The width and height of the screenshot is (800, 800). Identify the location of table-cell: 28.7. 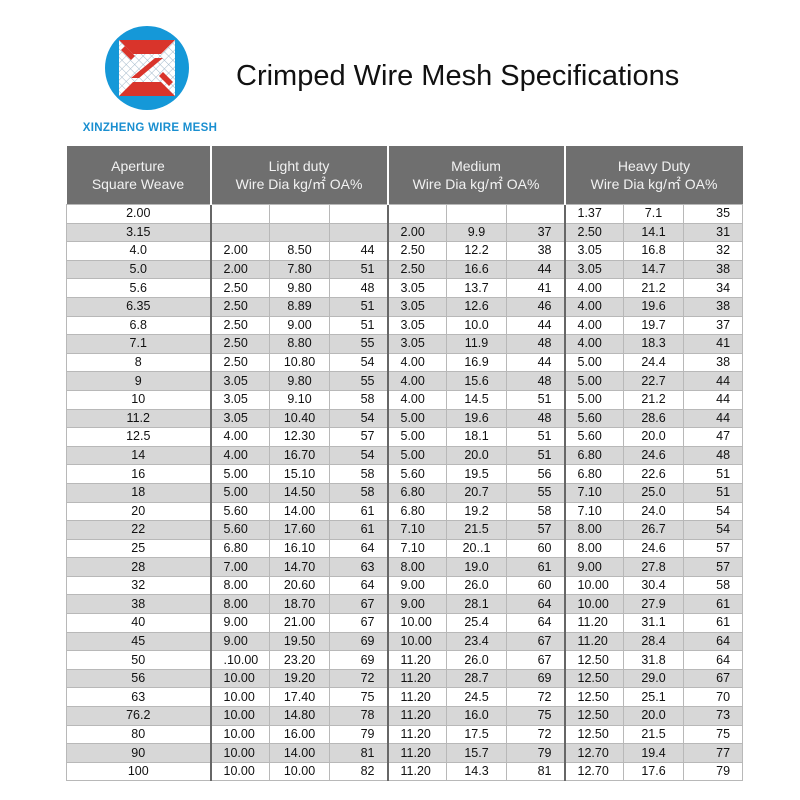
(476, 678).